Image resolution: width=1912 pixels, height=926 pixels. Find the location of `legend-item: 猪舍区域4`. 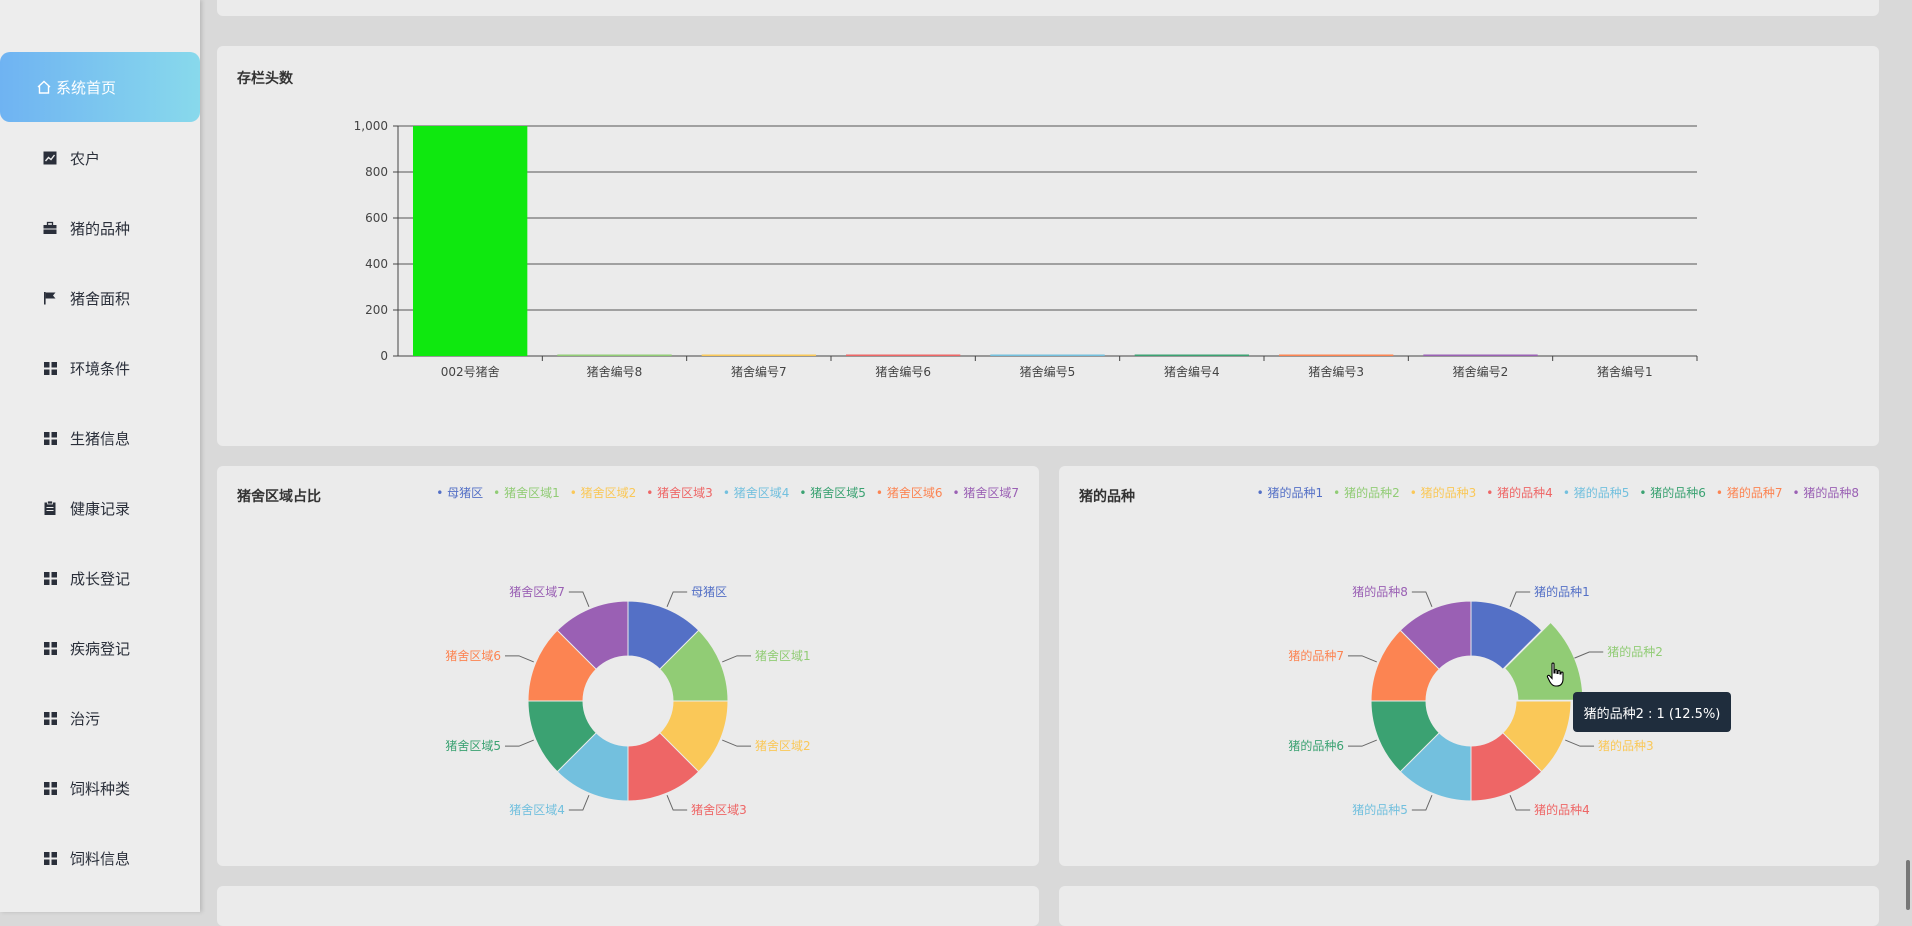

legend-item: 猪舍区域4 is located at coordinates (756, 492).